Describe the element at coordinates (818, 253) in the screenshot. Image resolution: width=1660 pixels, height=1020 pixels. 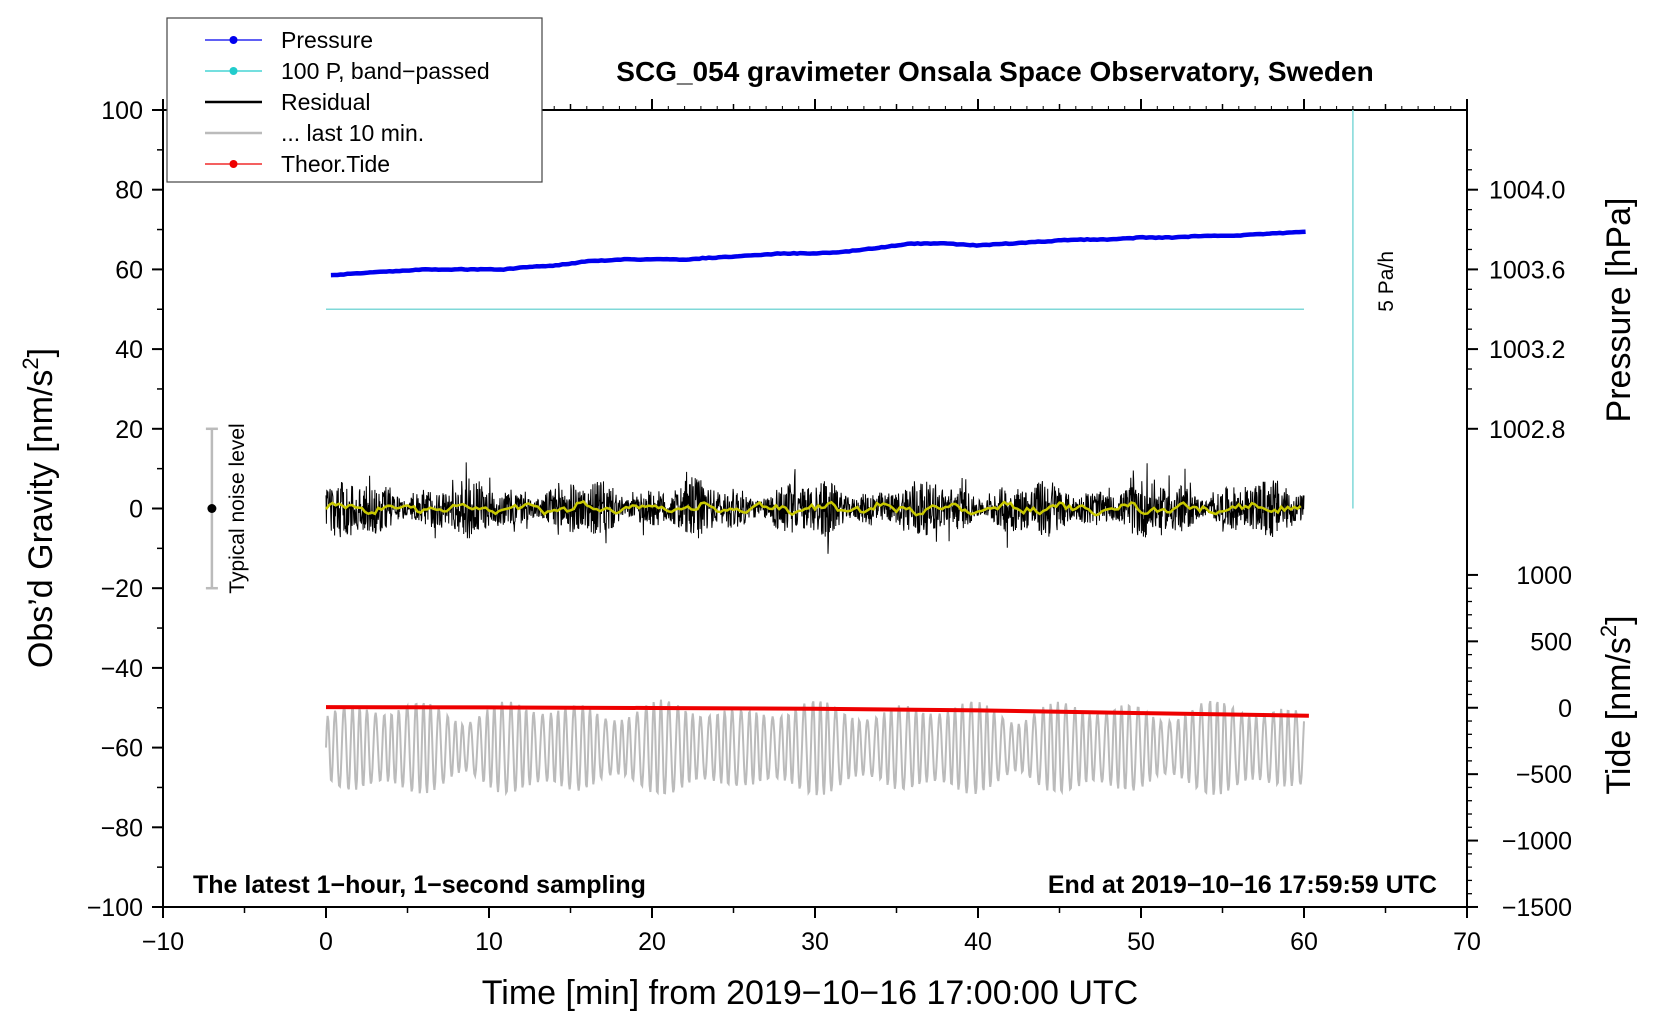
I see `series-pressure` at that location.